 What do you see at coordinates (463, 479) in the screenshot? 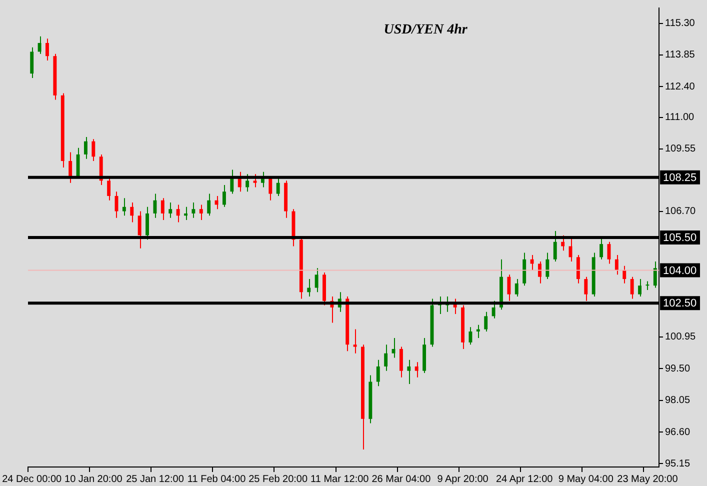
I see `x-tick-label: 9 Apr 20:00` at bounding box center [463, 479].